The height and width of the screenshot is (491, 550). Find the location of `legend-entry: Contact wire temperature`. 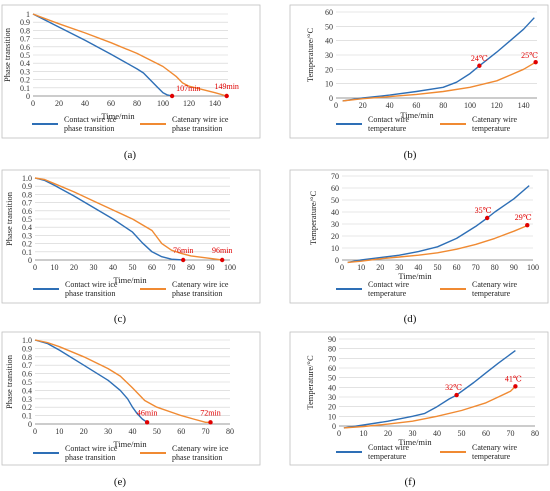

legend-entry: Contact wire temperature is located at coordinates (389, 452).